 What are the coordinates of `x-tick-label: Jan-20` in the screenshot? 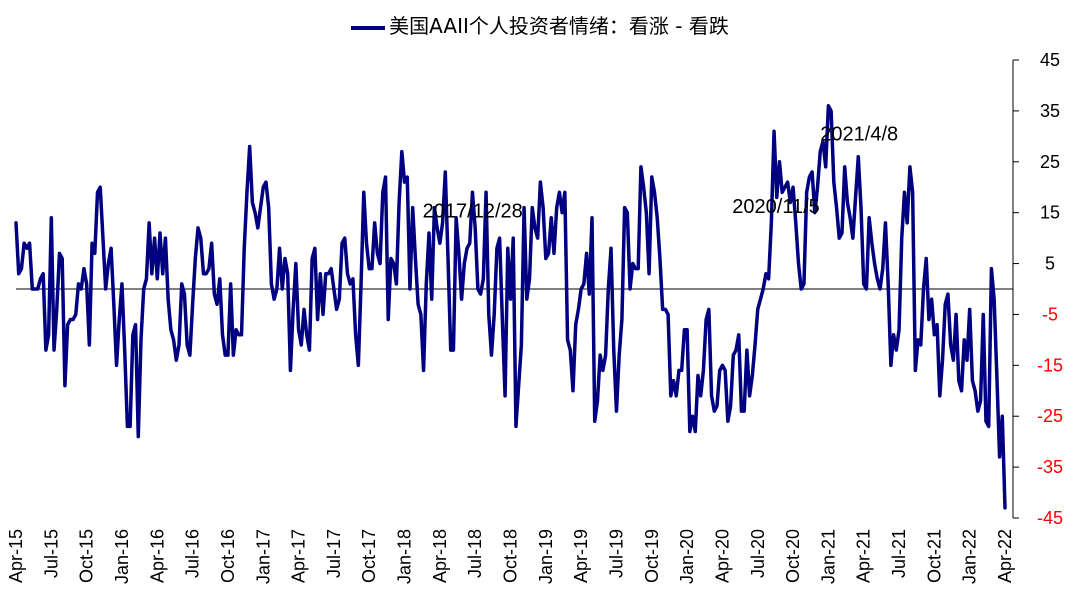 It's located at (687, 556).